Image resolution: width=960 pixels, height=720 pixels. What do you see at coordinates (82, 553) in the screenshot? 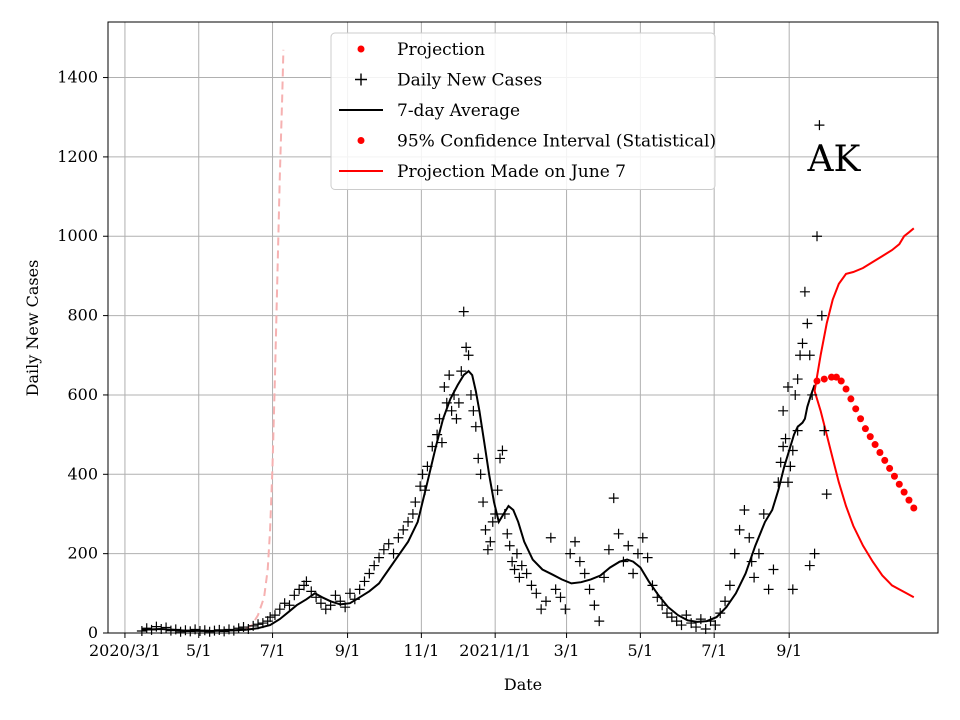
I see `y-tick-label: 200` at bounding box center [82, 553].